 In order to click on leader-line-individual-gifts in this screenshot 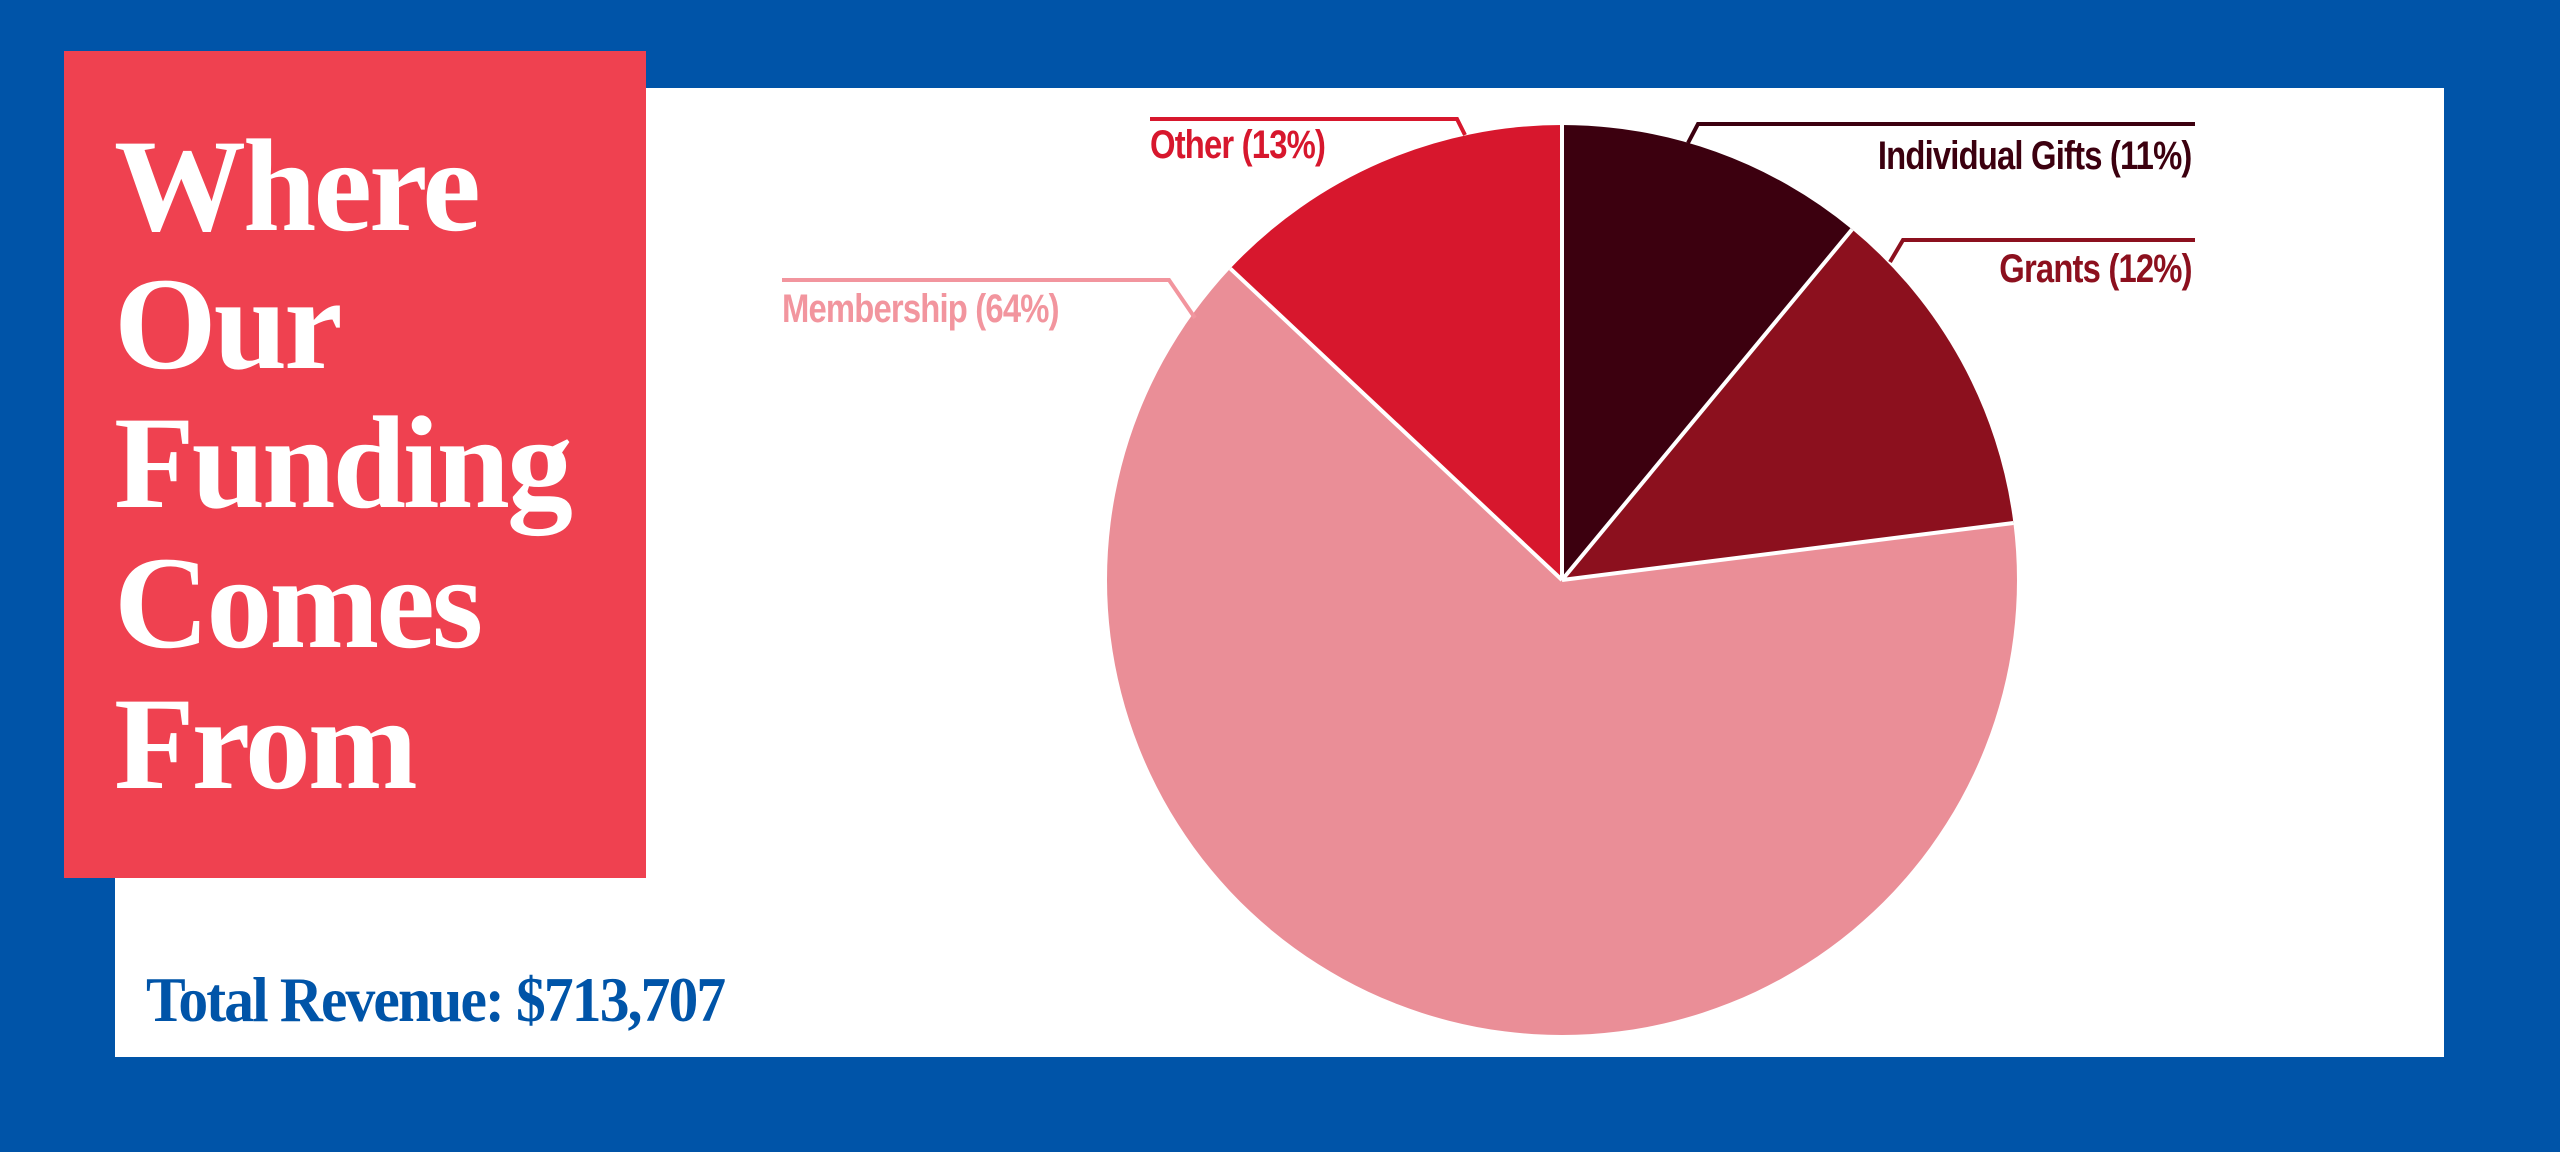, I will do `click(1940, 133)`.